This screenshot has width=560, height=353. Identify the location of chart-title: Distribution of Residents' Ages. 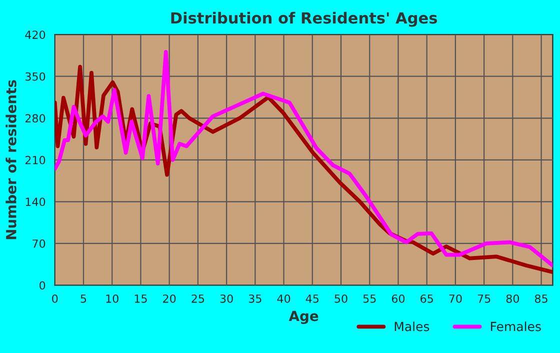
(304, 19).